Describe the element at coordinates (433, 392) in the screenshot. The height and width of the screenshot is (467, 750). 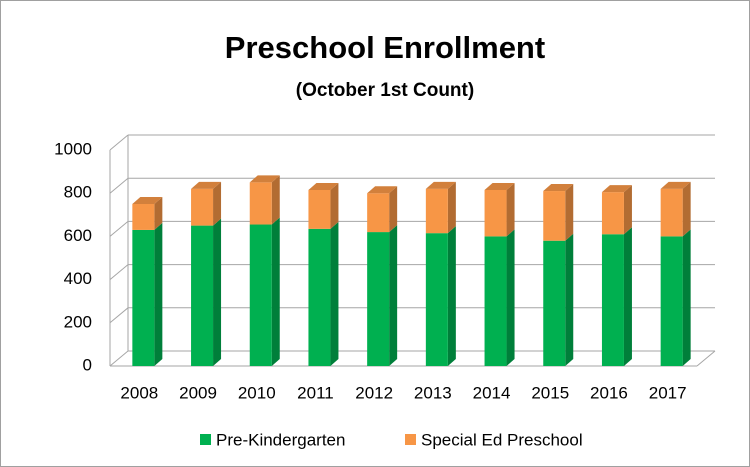
I see `x-tick-label: 2013` at that location.